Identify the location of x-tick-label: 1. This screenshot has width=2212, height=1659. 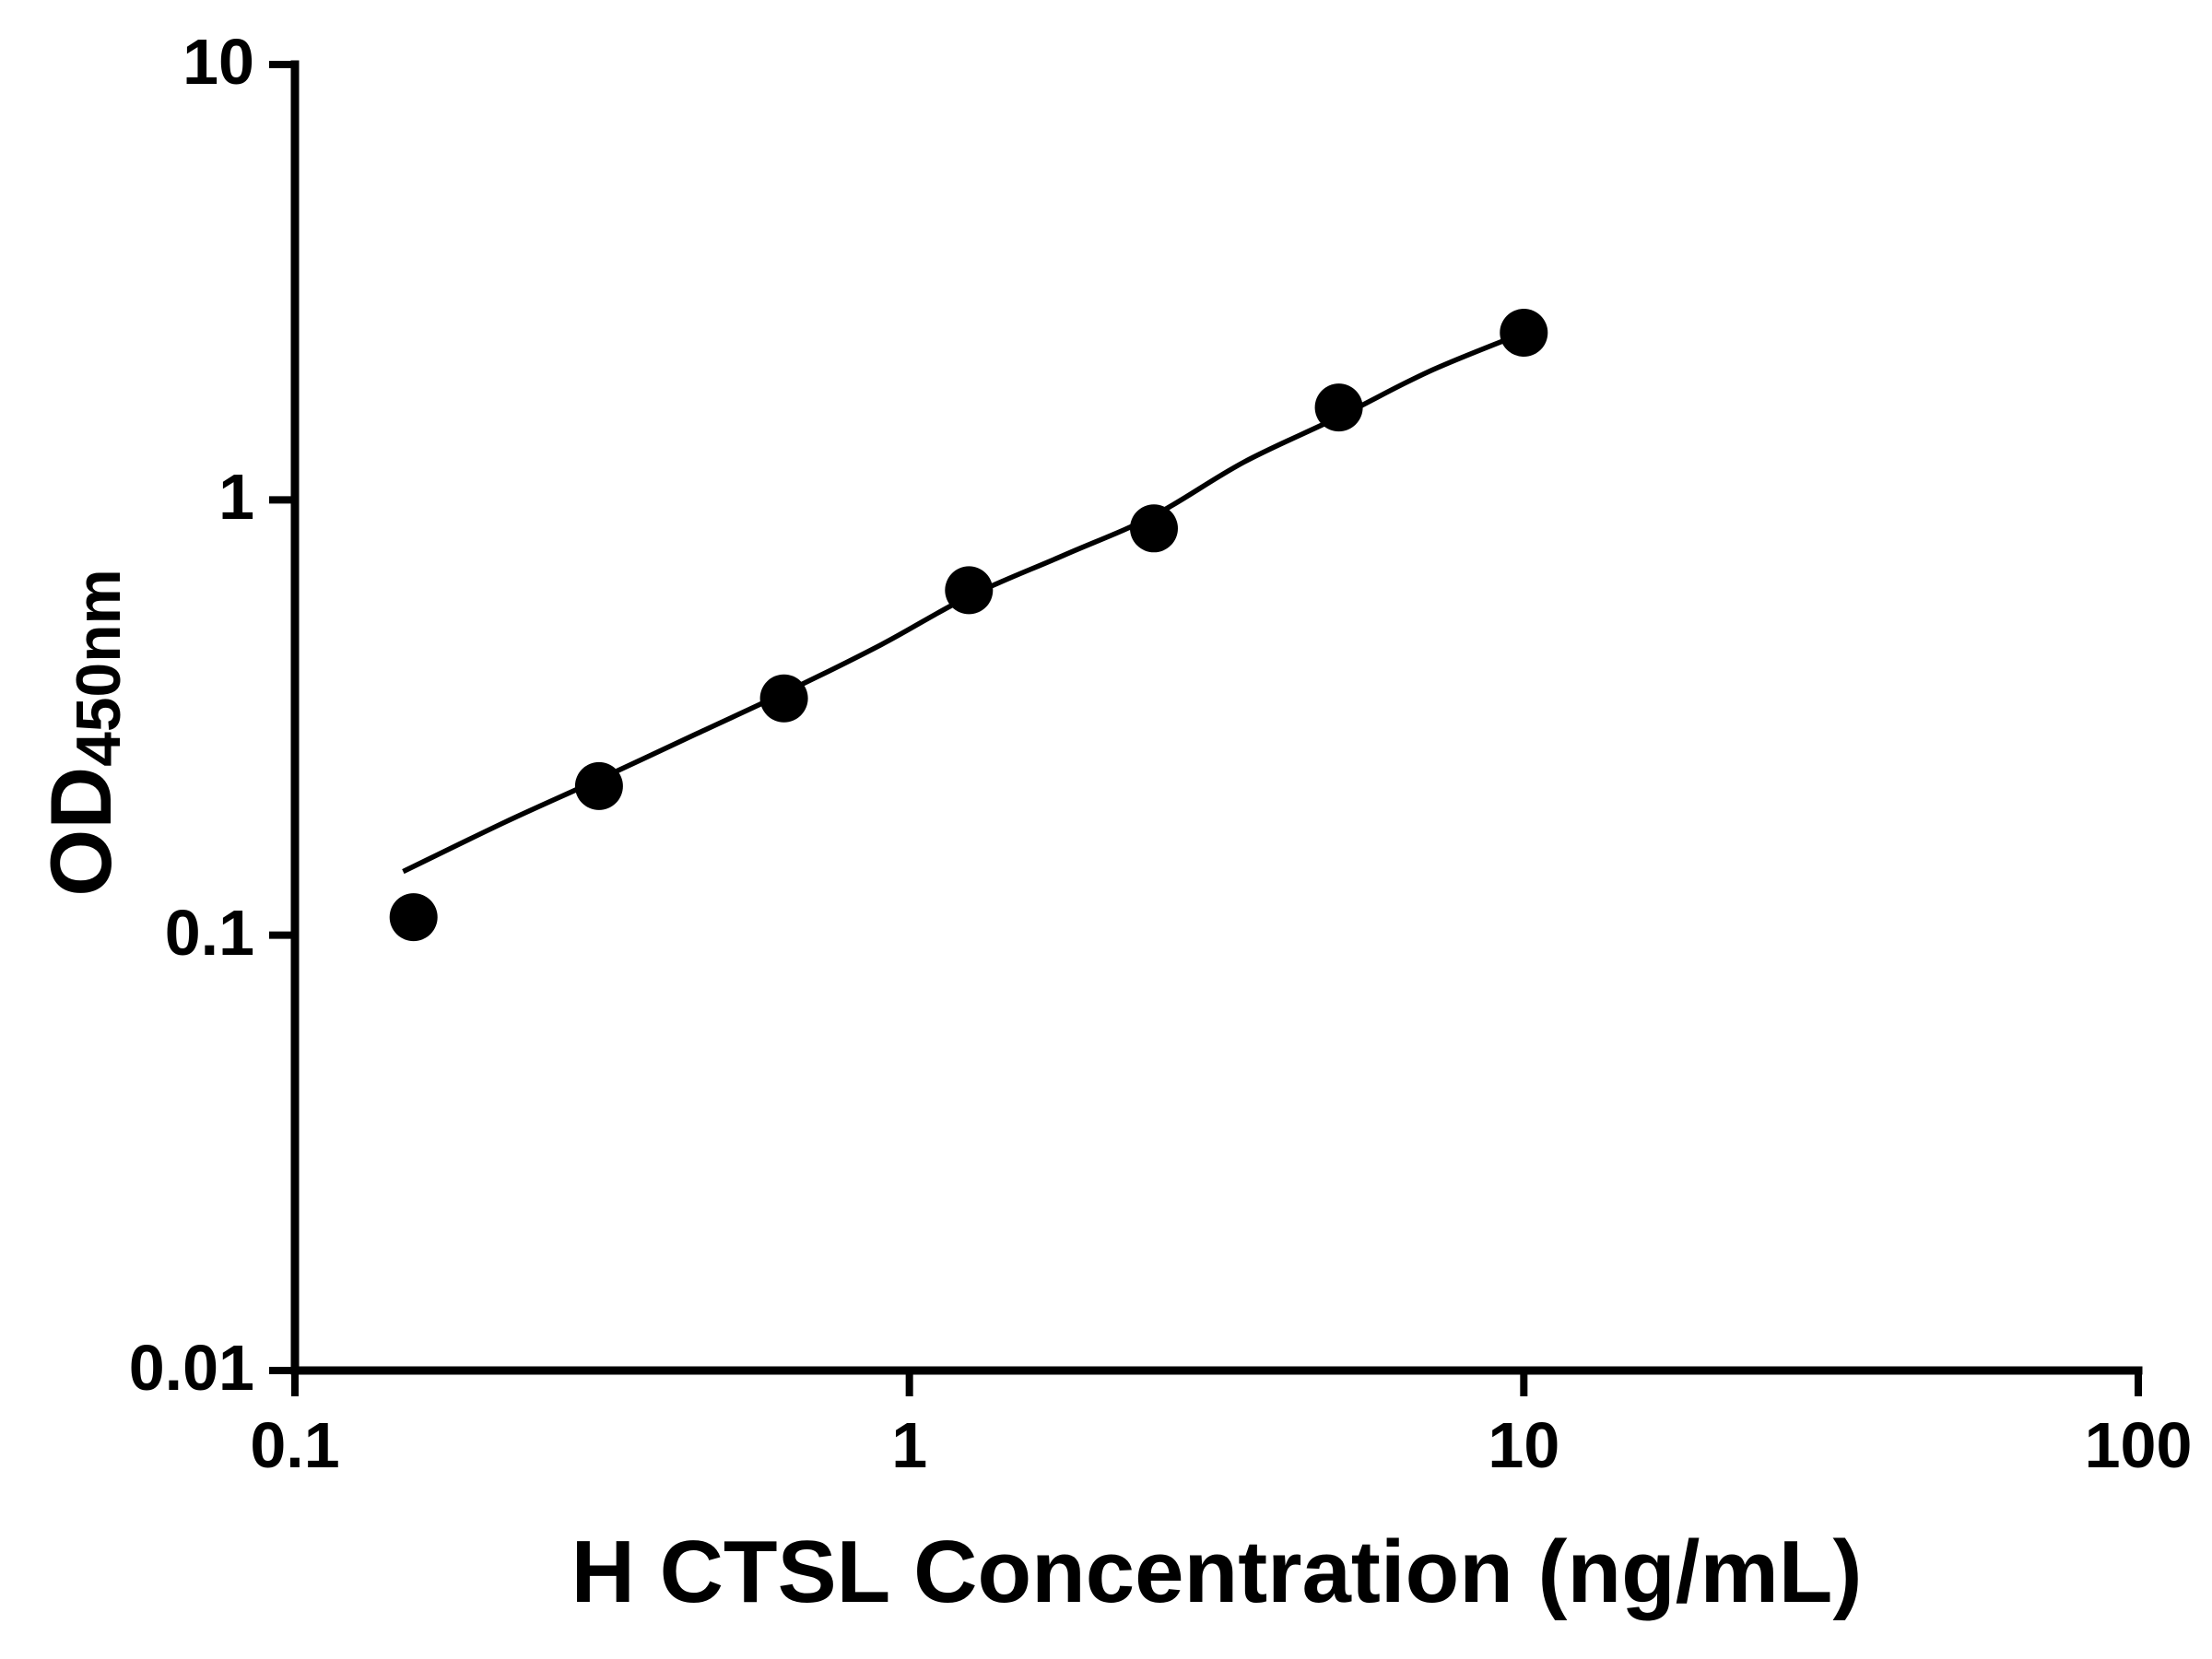
(909, 1445).